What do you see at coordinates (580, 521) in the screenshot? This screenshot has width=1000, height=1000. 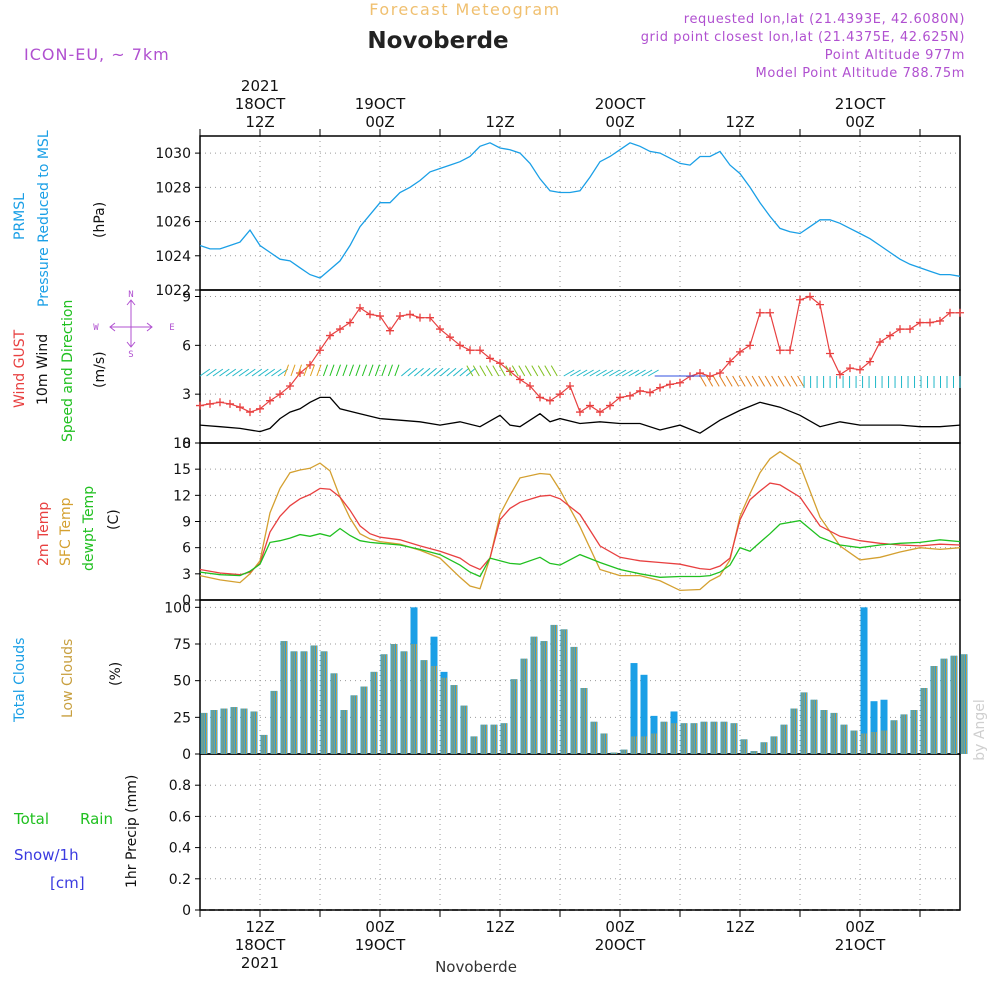 I see `sfc-temp-line` at bounding box center [580, 521].